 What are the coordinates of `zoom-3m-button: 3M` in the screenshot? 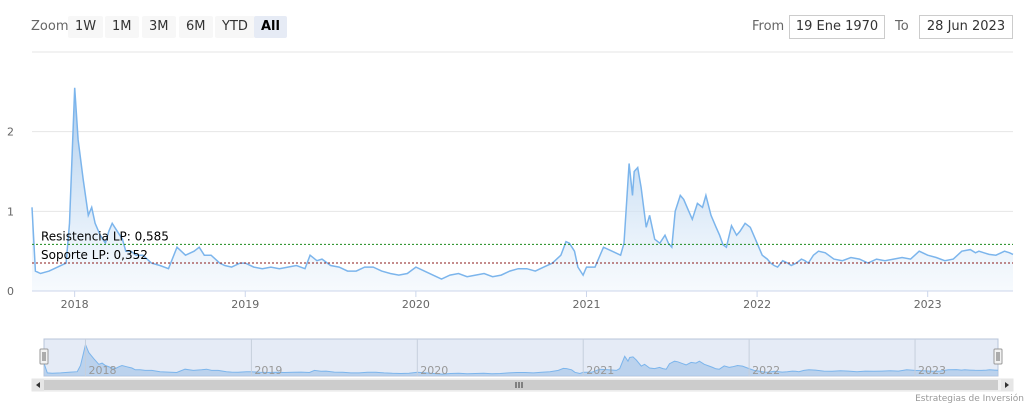 It's located at (159, 27).